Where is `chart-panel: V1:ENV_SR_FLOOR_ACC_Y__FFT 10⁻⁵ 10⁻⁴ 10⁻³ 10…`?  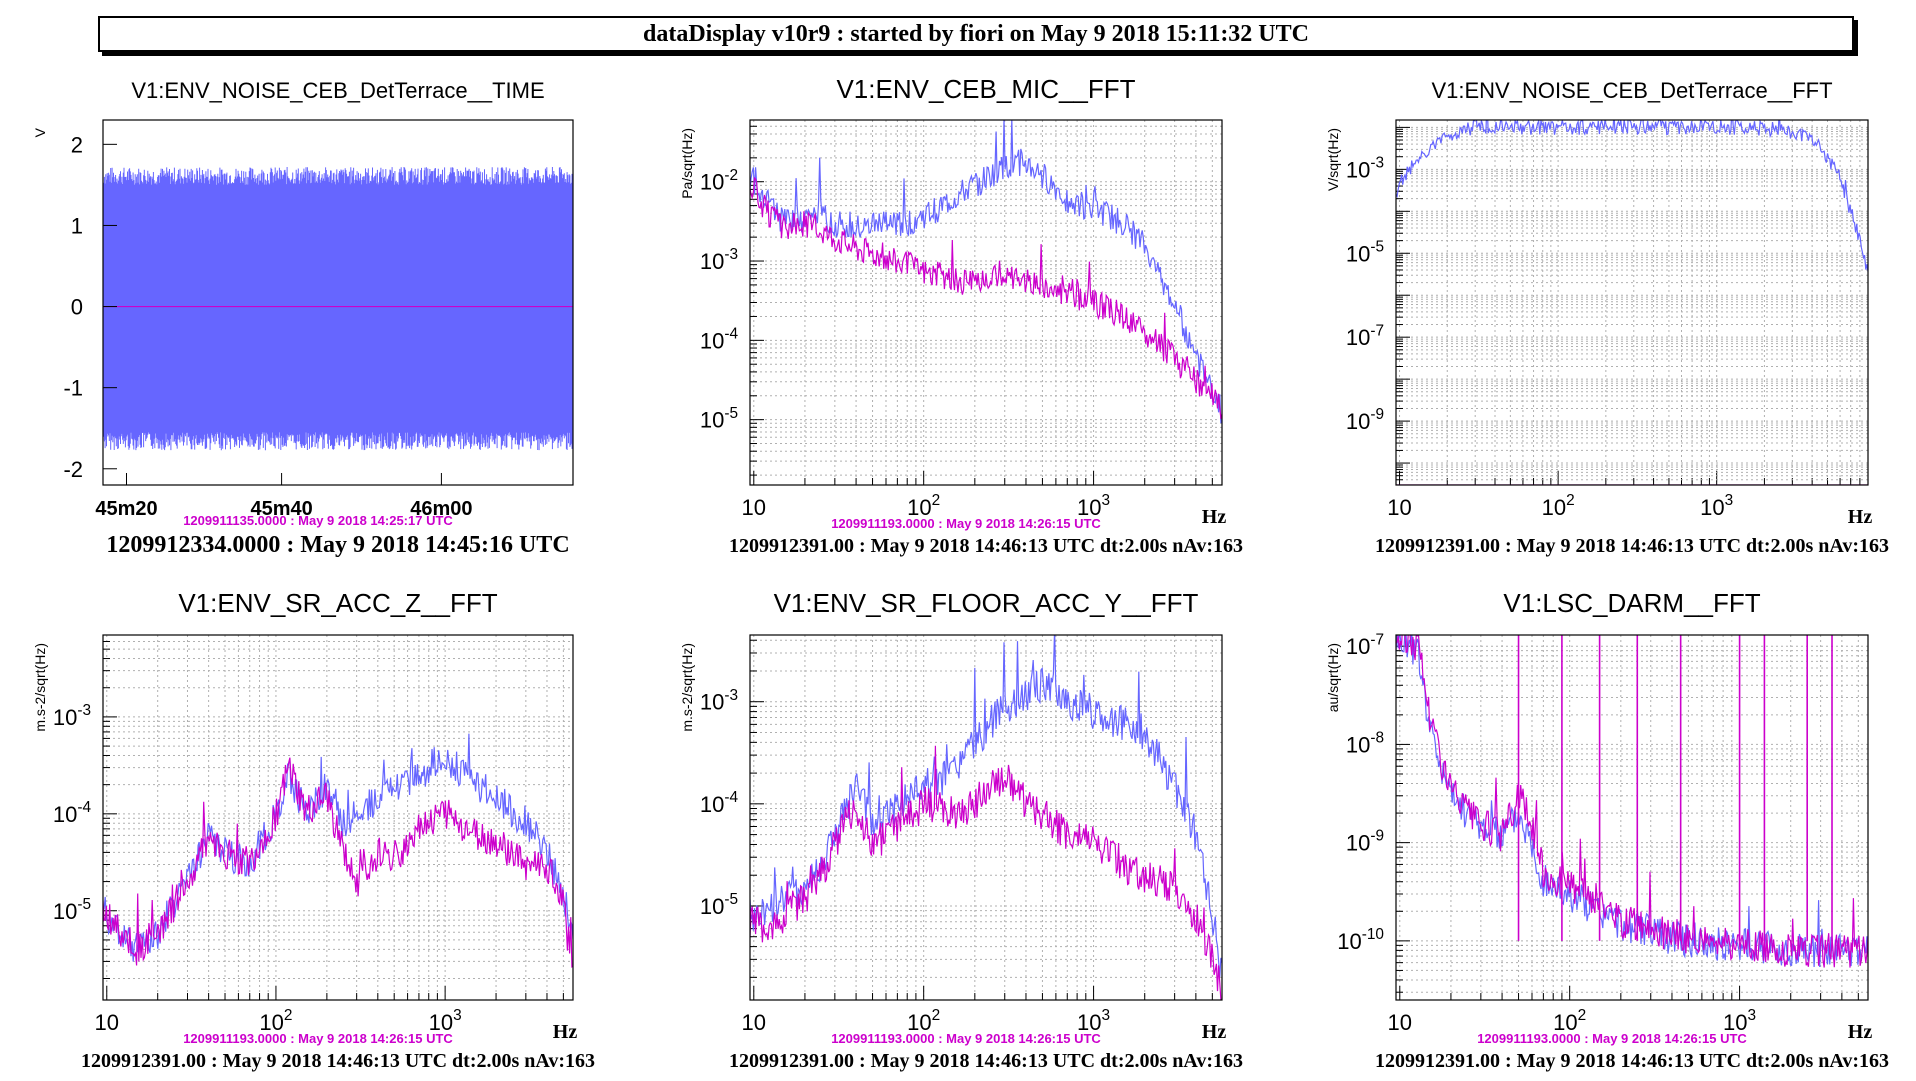
chart-panel: V1:ENV_SR_FLOOR_ACC_Y__FFT 10⁻⁵ 10⁻⁴ 10⁻³ 10… is located at coordinates (961, 830).